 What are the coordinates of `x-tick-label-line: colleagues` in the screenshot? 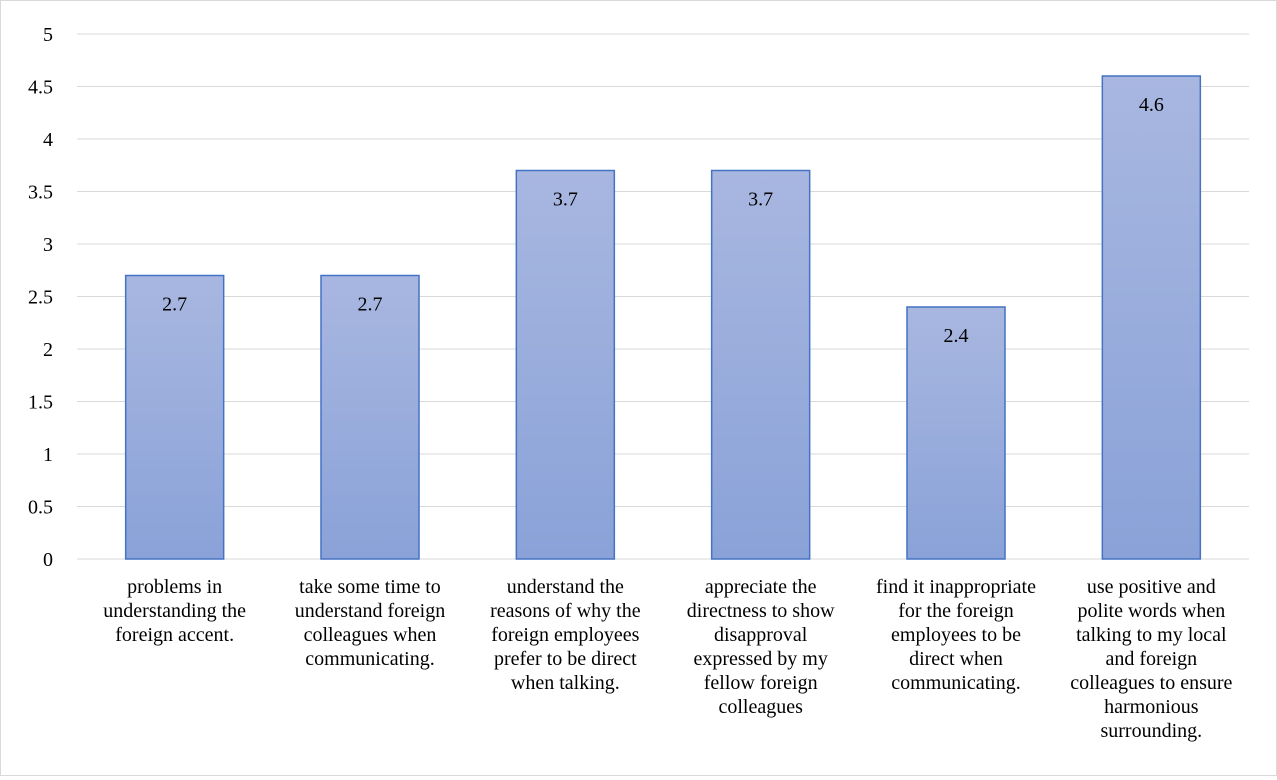 It's located at (760, 707).